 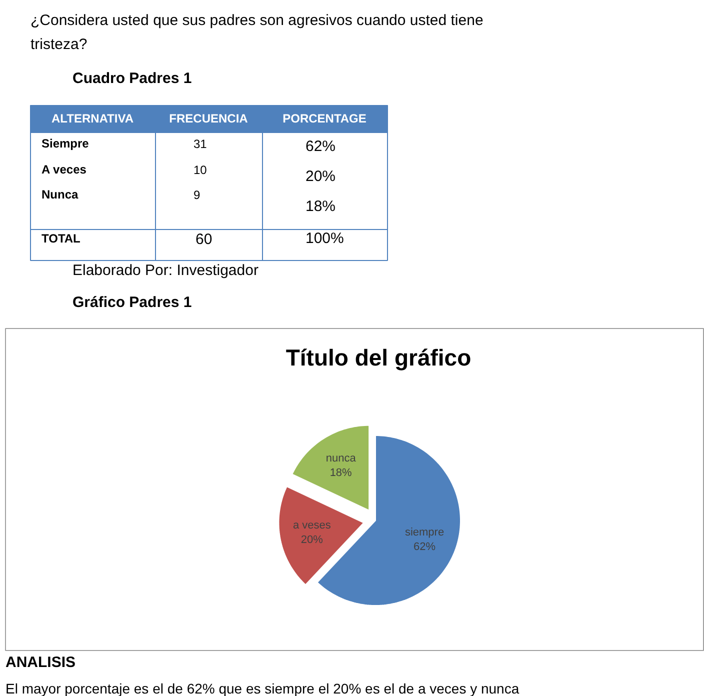 I want to click on data-label: 20%, so click(x=312, y=540).